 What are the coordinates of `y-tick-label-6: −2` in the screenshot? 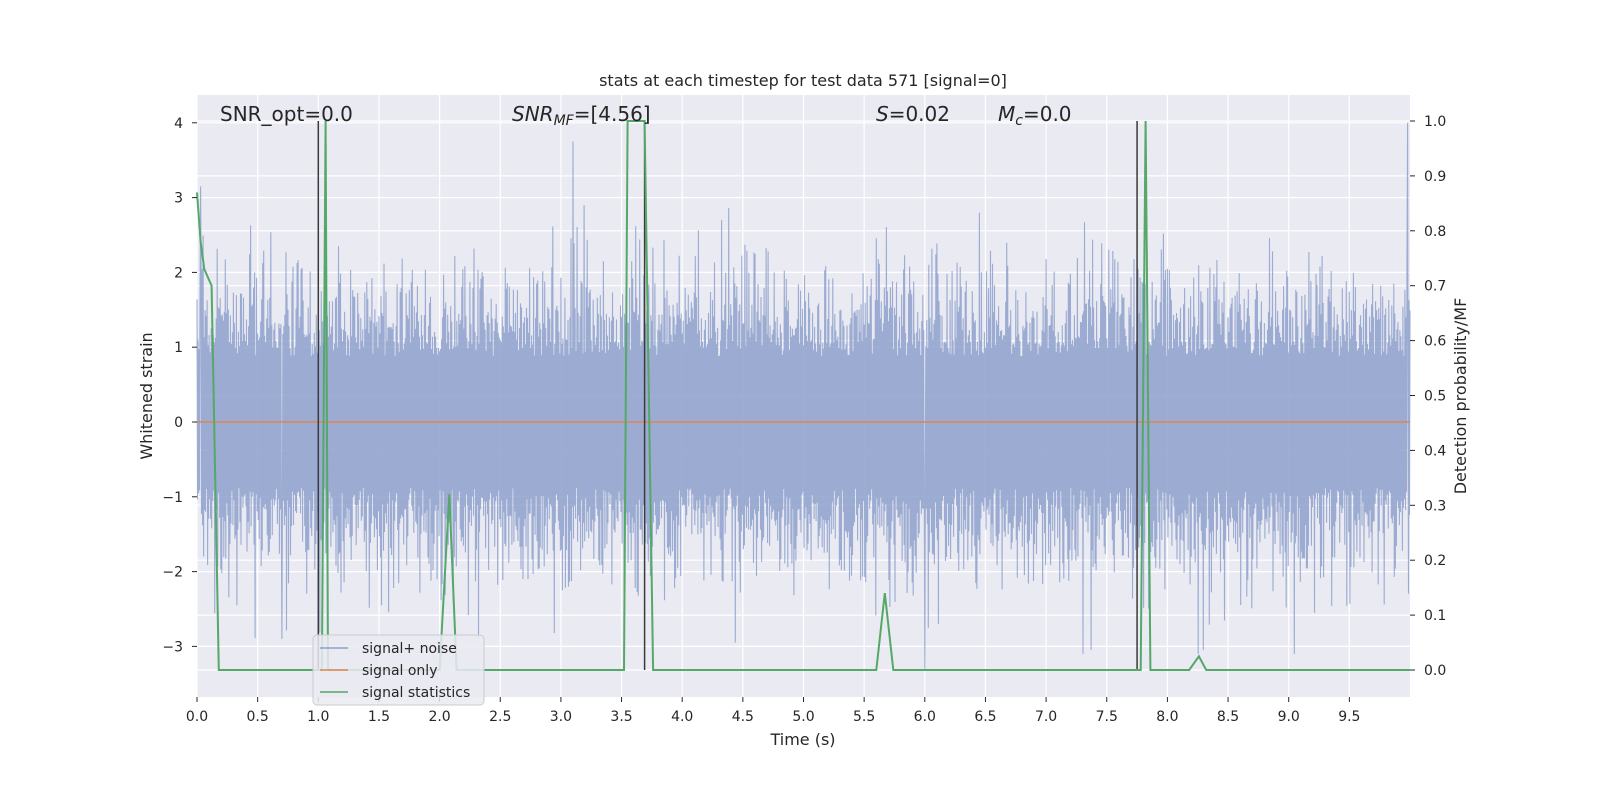 It's located at (172, 573).